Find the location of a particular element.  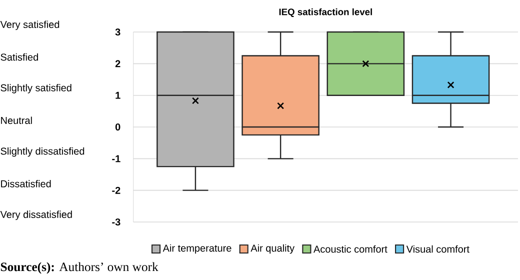

y-tick-label: 0 is located at coordinates (117, 127).